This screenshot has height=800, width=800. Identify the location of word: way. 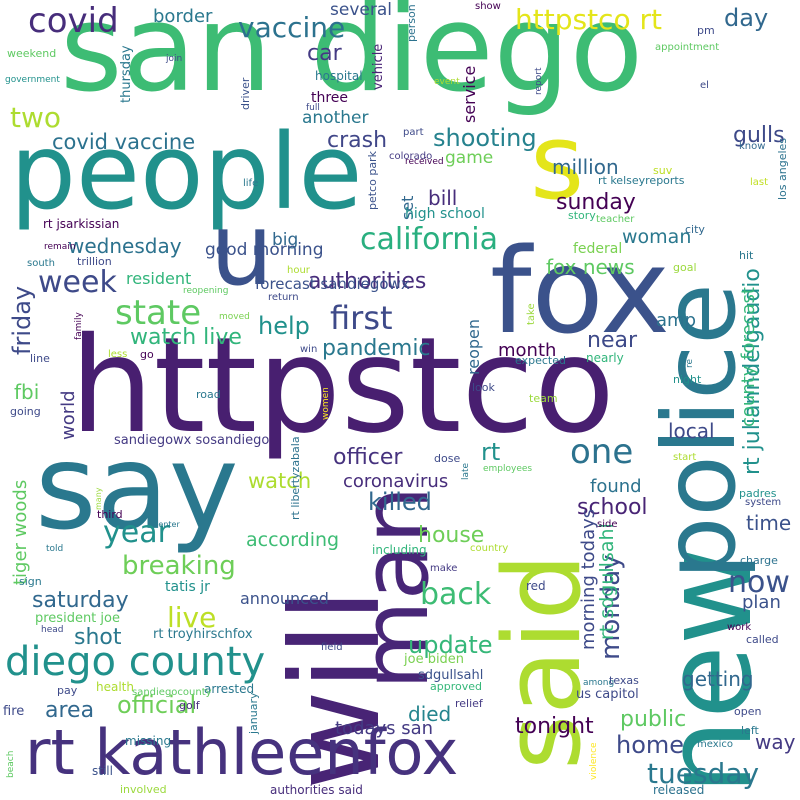
(775, 742).